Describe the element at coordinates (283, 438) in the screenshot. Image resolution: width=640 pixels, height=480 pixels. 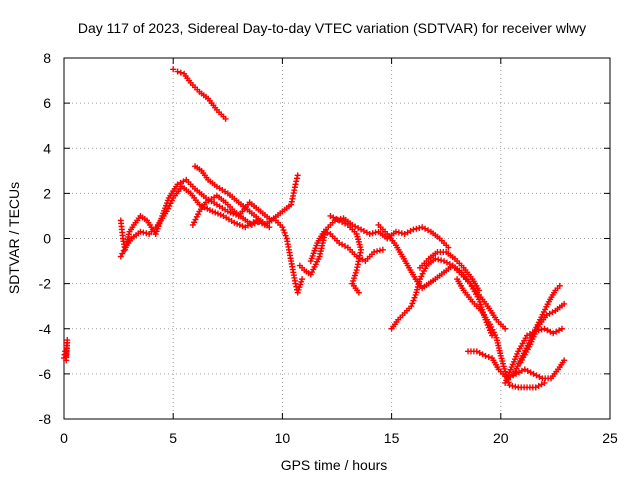
I see `x-tick-label: 10` at that location.